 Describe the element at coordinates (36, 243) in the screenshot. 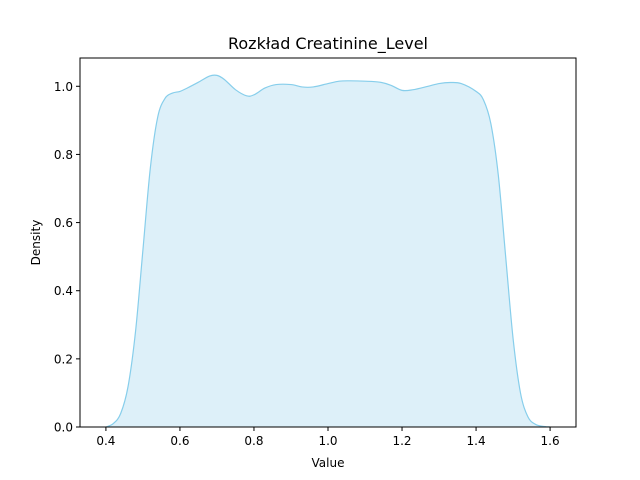

I see `y-axis-label: Density` at that location.